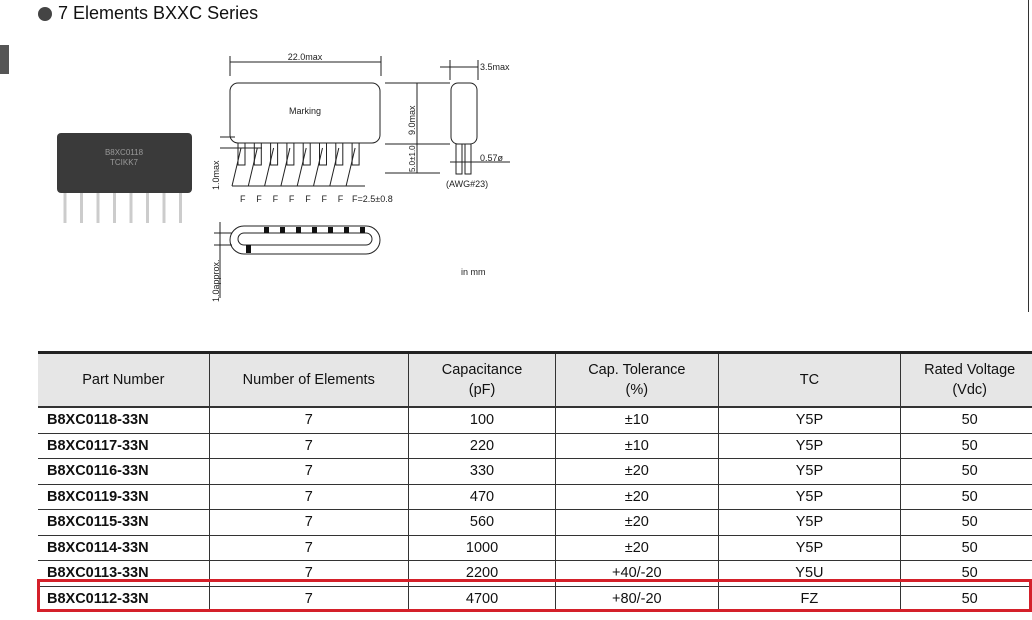  Describe the element at coordinates (124, 471) in the screenshot. I see `table-cell: B8XC0116-33N` at that location.